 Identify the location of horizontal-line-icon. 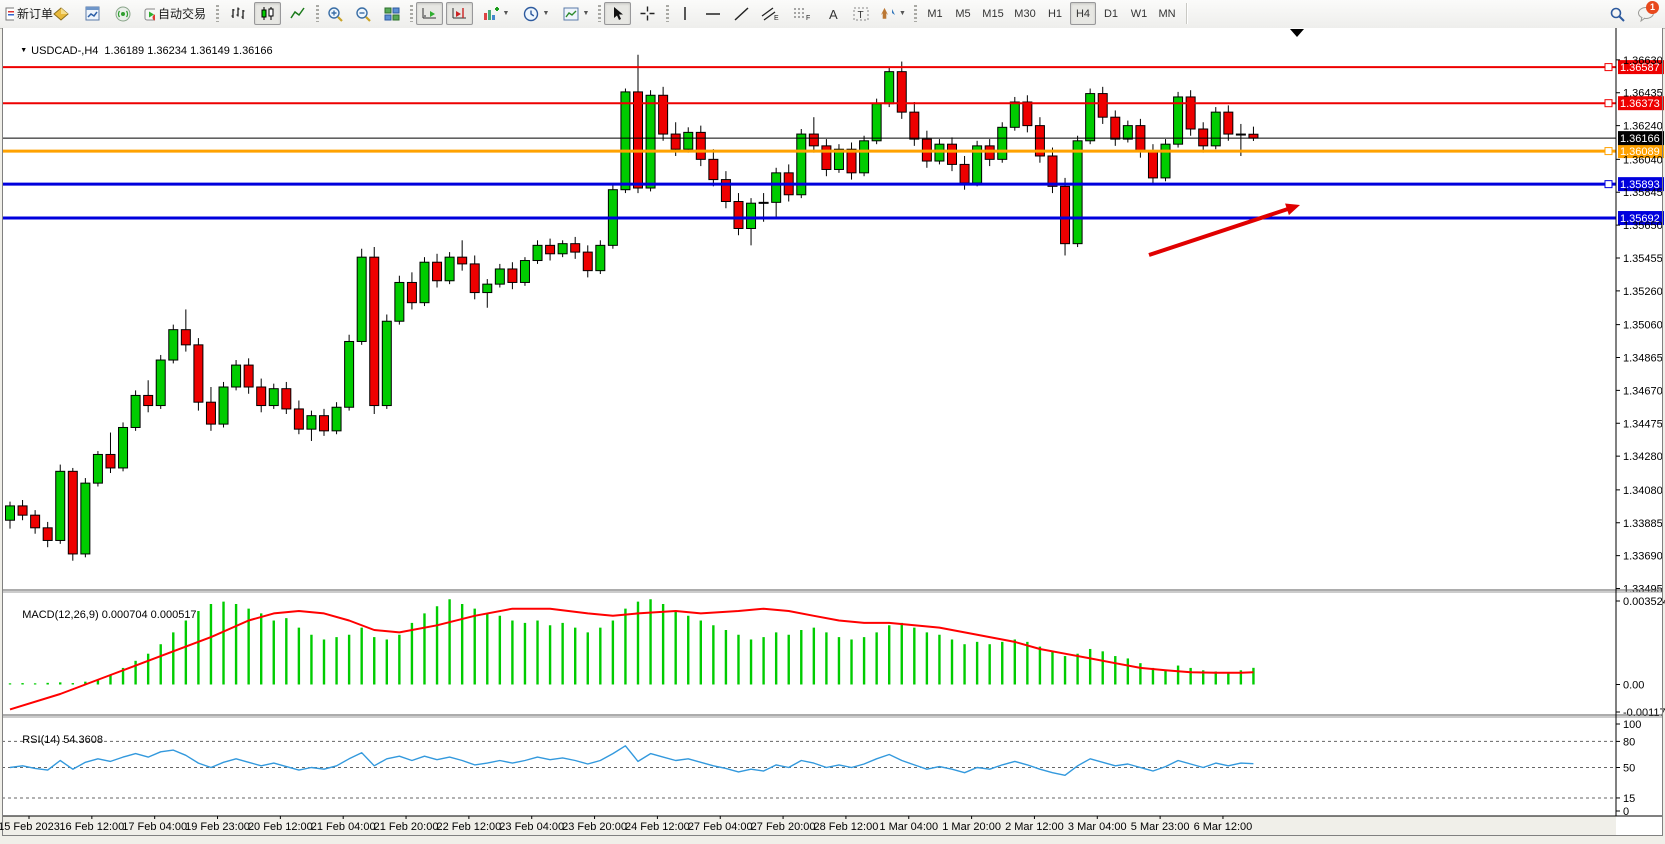
(713, 14).